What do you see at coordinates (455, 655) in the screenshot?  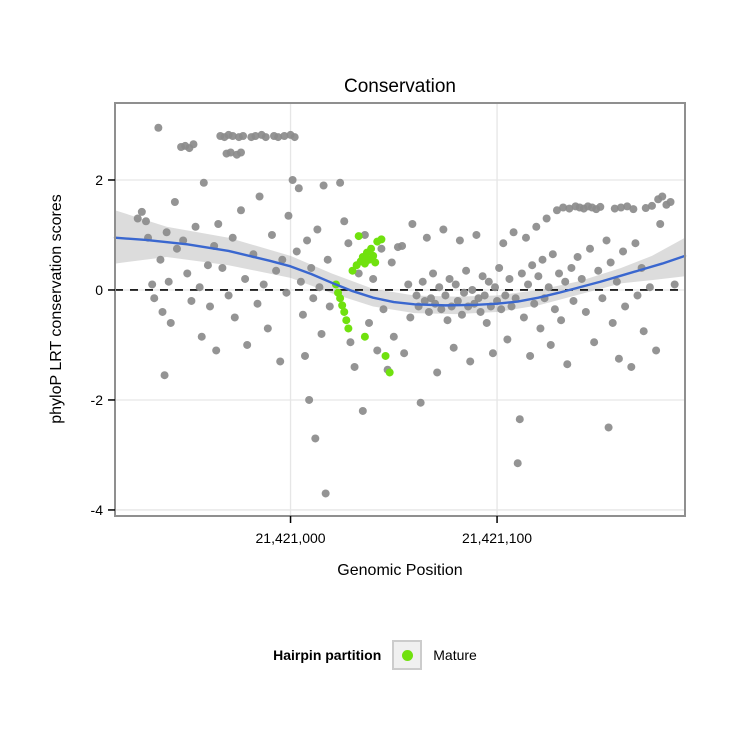 I see `legend-item-label: Mature` at bounding box center [455, 655].